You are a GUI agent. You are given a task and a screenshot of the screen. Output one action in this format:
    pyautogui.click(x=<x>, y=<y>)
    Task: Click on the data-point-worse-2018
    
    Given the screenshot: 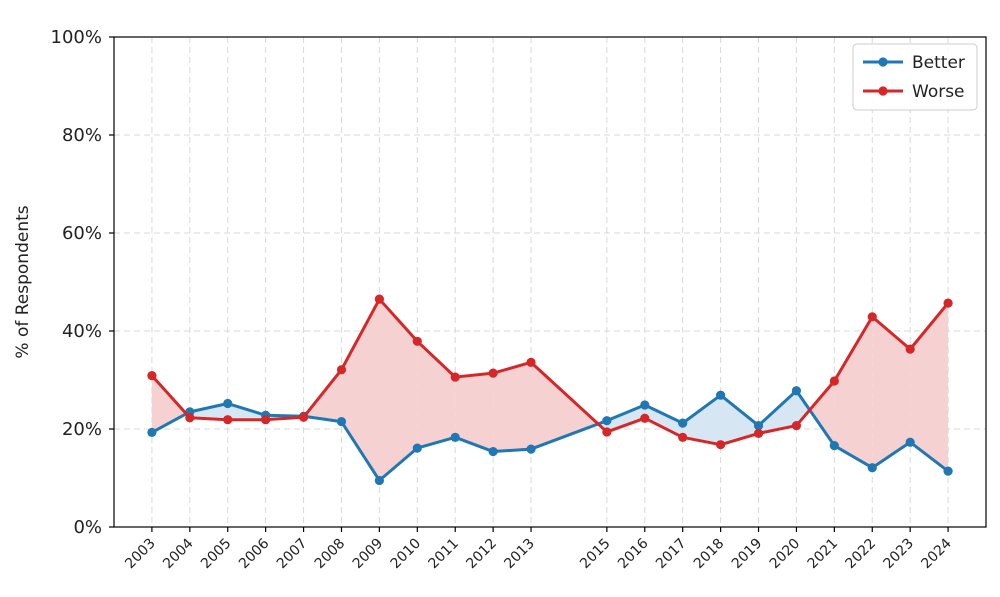 What is the action you would take?
    pyautogui.click(x=721, y=445)
    